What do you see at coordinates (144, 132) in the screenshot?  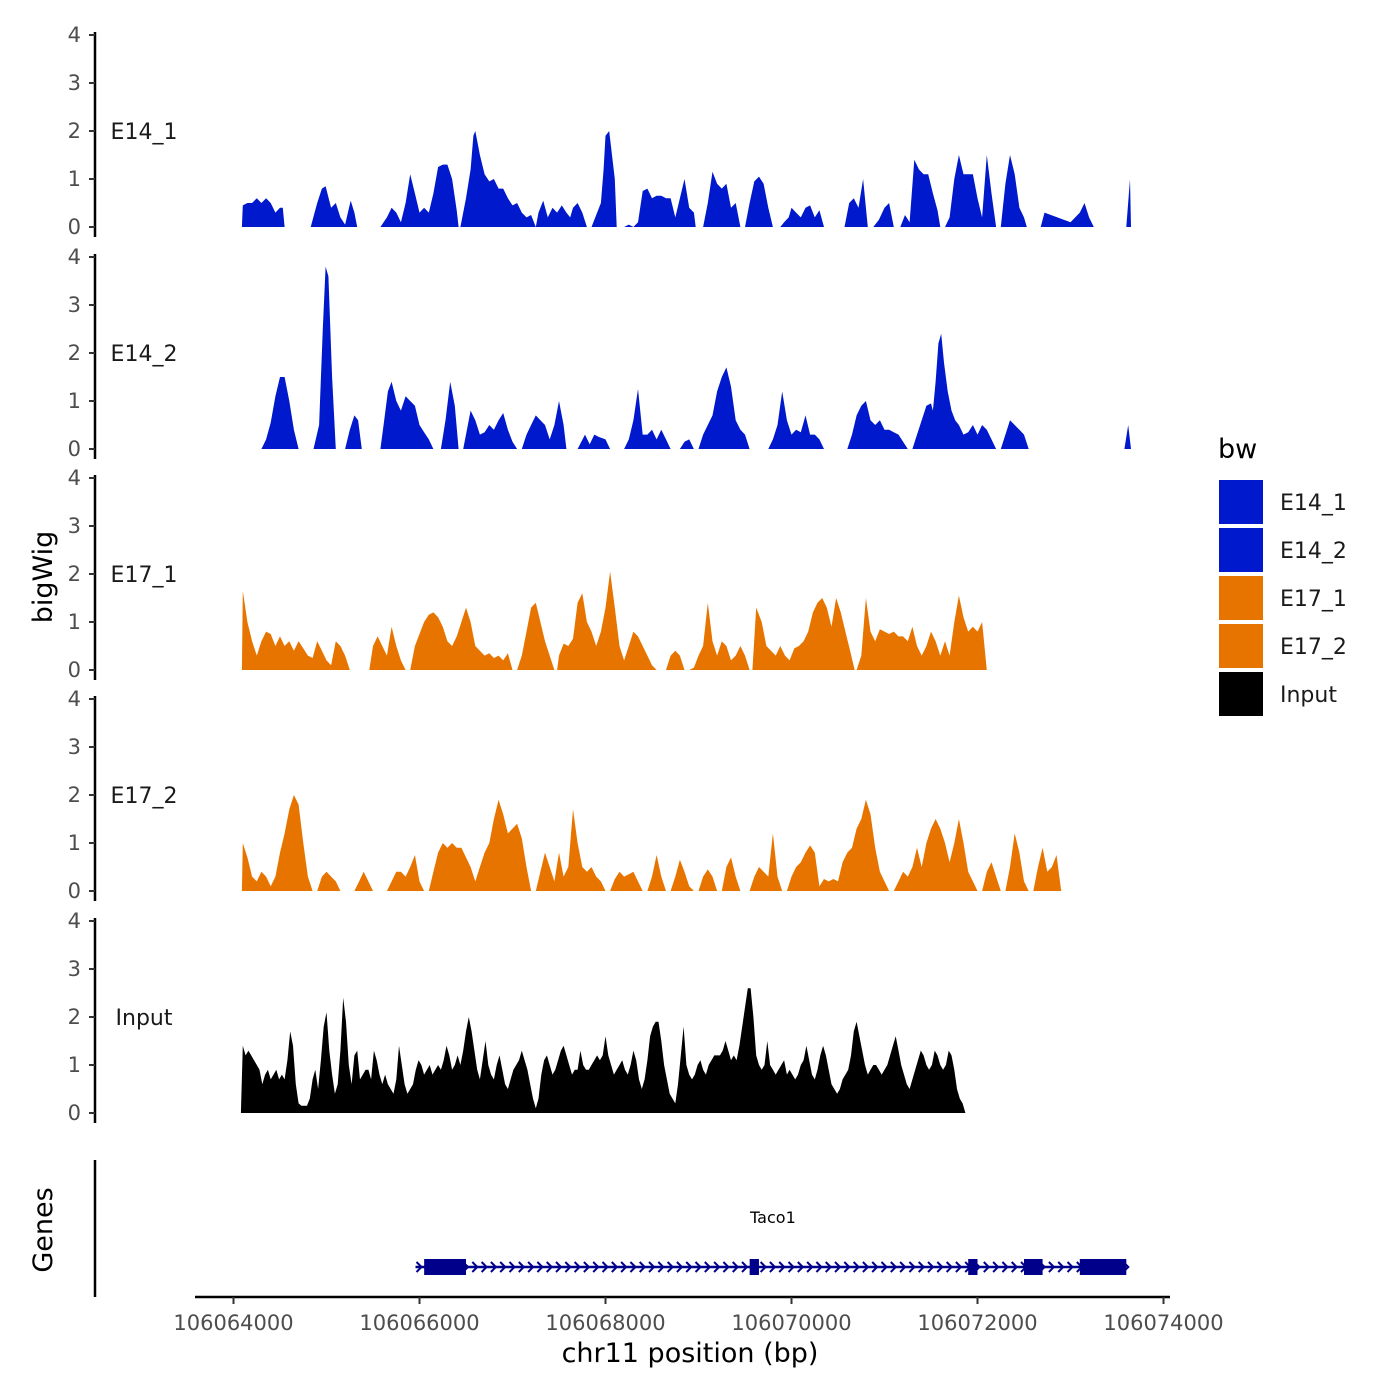 I see `track-label: E14_1` at bounding box center [144, 132].